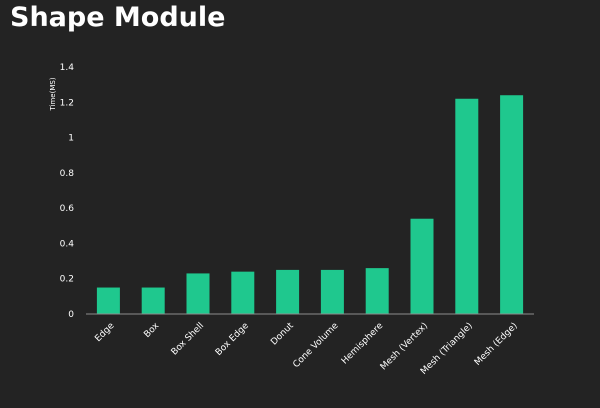  Describe the element at coordinates (315, 345) in the screenshot. I see `x-tick-label: Cone Volume` at that location.